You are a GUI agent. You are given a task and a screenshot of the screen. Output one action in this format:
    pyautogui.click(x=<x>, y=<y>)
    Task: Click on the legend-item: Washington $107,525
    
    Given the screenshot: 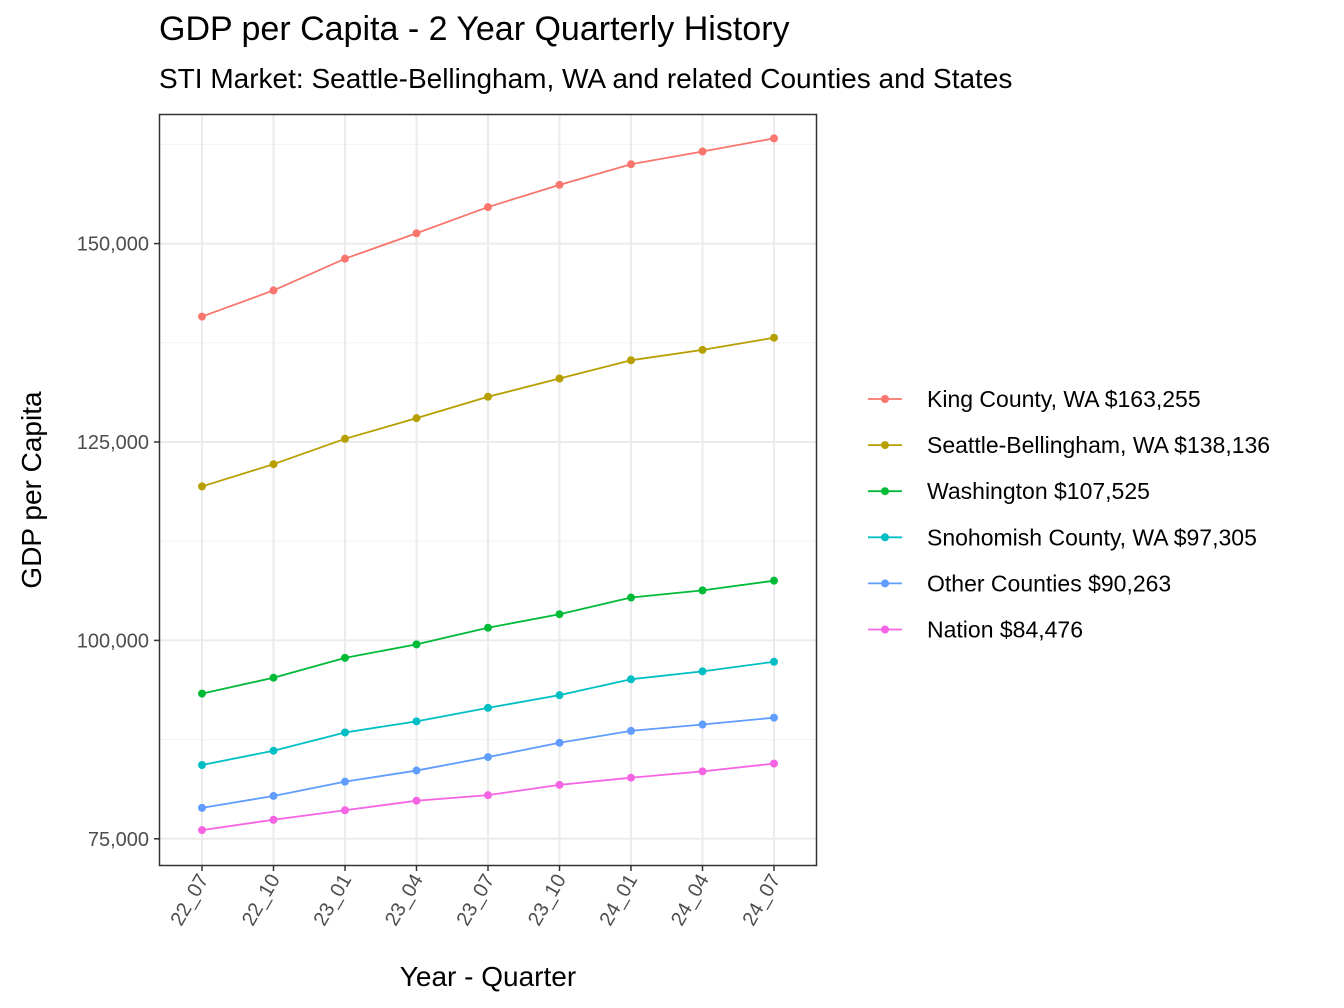 What is the action you would take?
    pyautogui.click(x=1009, y=491)
    